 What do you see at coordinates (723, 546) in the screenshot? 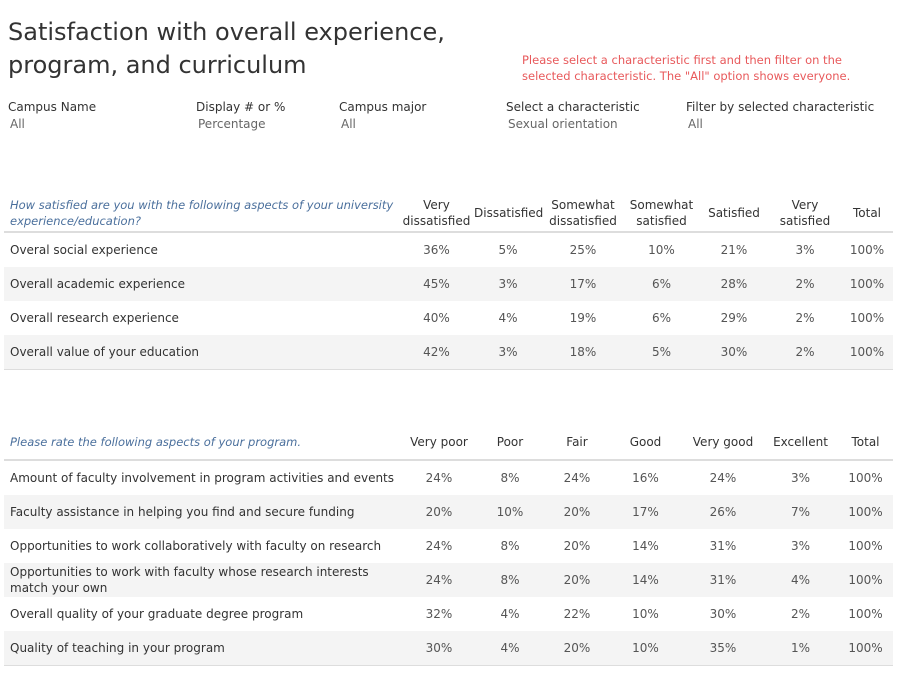
I see `cell-value: 31%` at bounding box center [723, 546].